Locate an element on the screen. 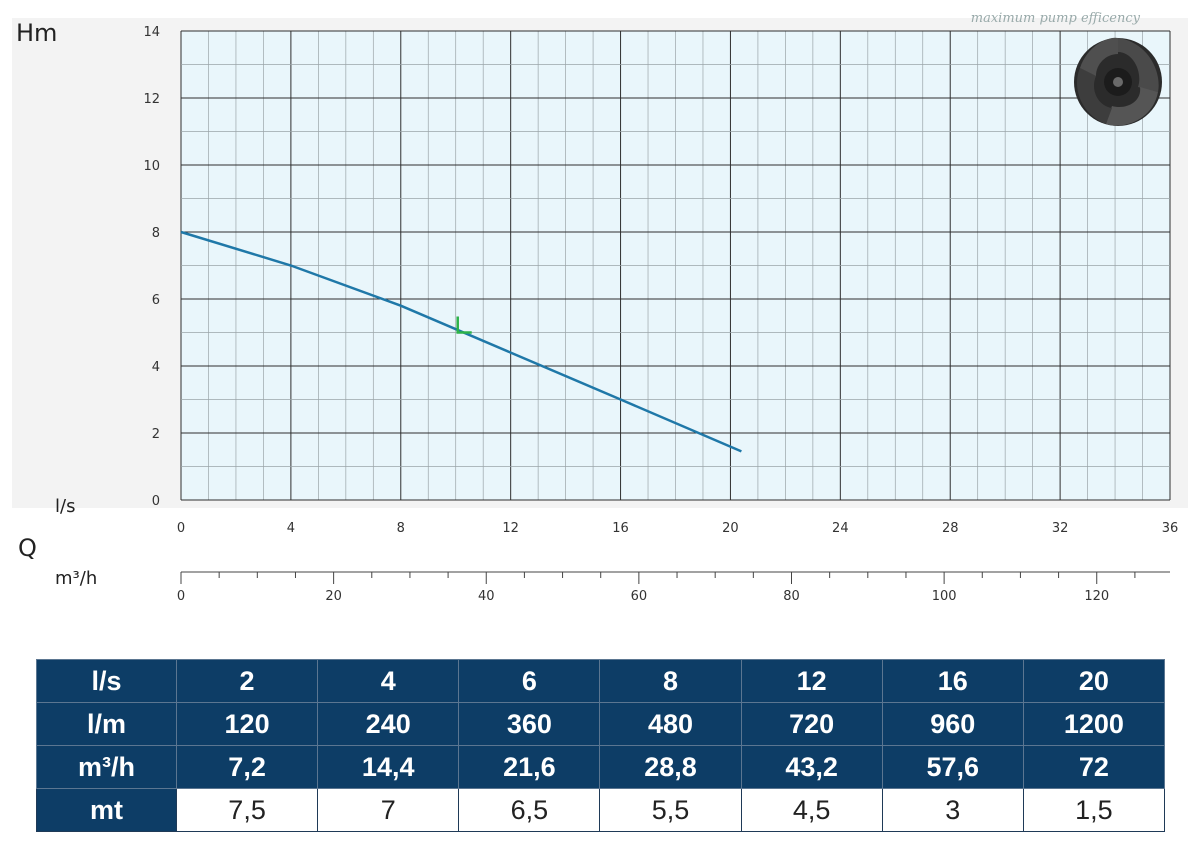 The height and width of the screenshot is (867, 1200). y-tick-label: 12 is located at coordinates (151, 99).